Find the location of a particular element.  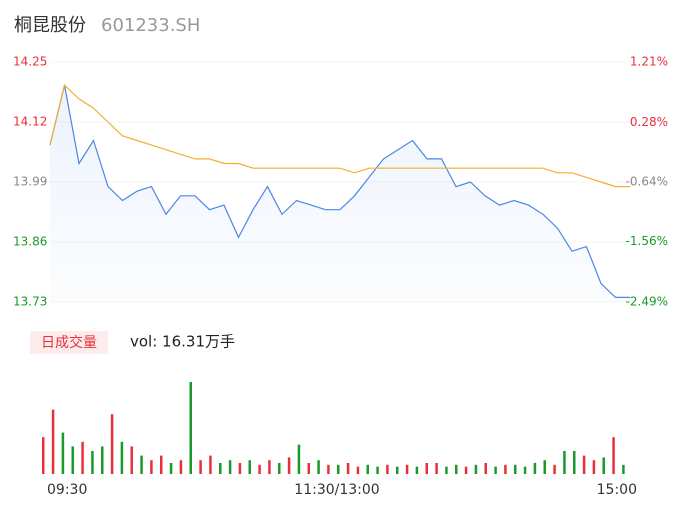

y2-tick-label: 1.21% is located at coordinates (649, 62).